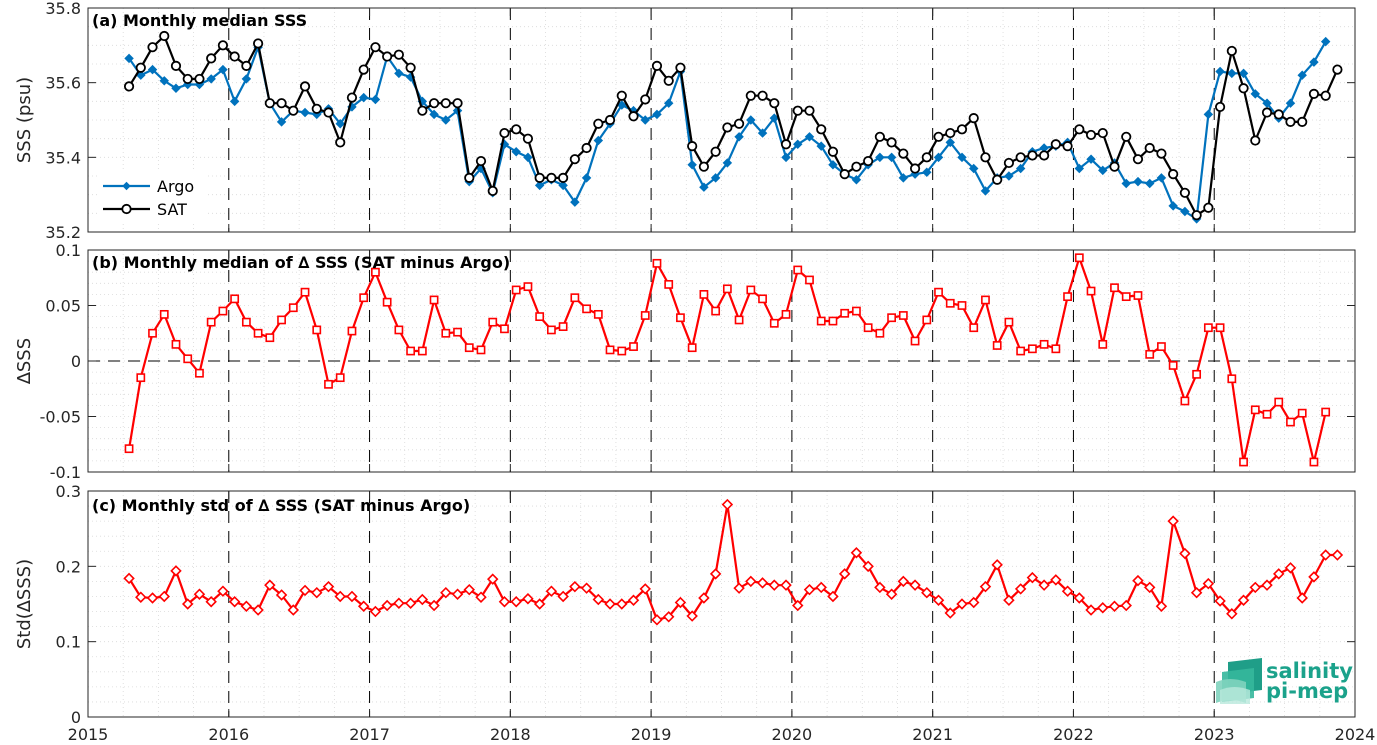 This screenshot has width=1377, height=745. I want to click on x-tick-label: 2019, so click(651, 734).